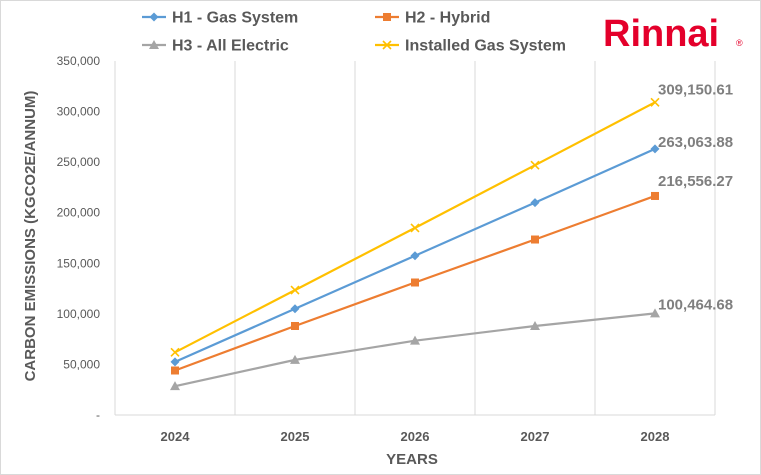  What do you see at coordinates (695, 89) in the screenshot?
I see `data-label-installed-gas-system: 309,150.61` at bounding box center [695, 89].